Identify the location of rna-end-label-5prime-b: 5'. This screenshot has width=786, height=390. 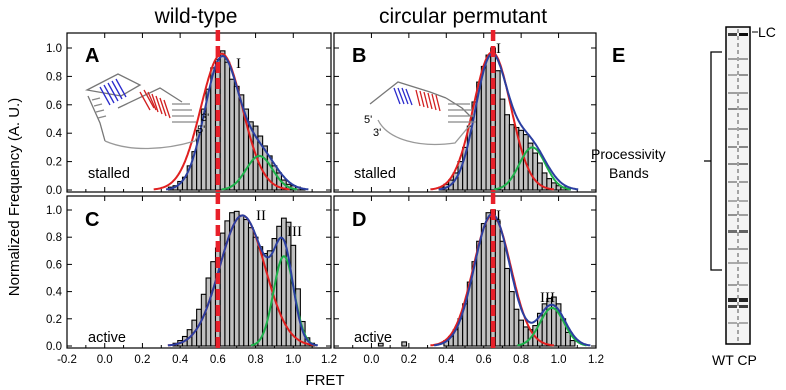
(368, 120).